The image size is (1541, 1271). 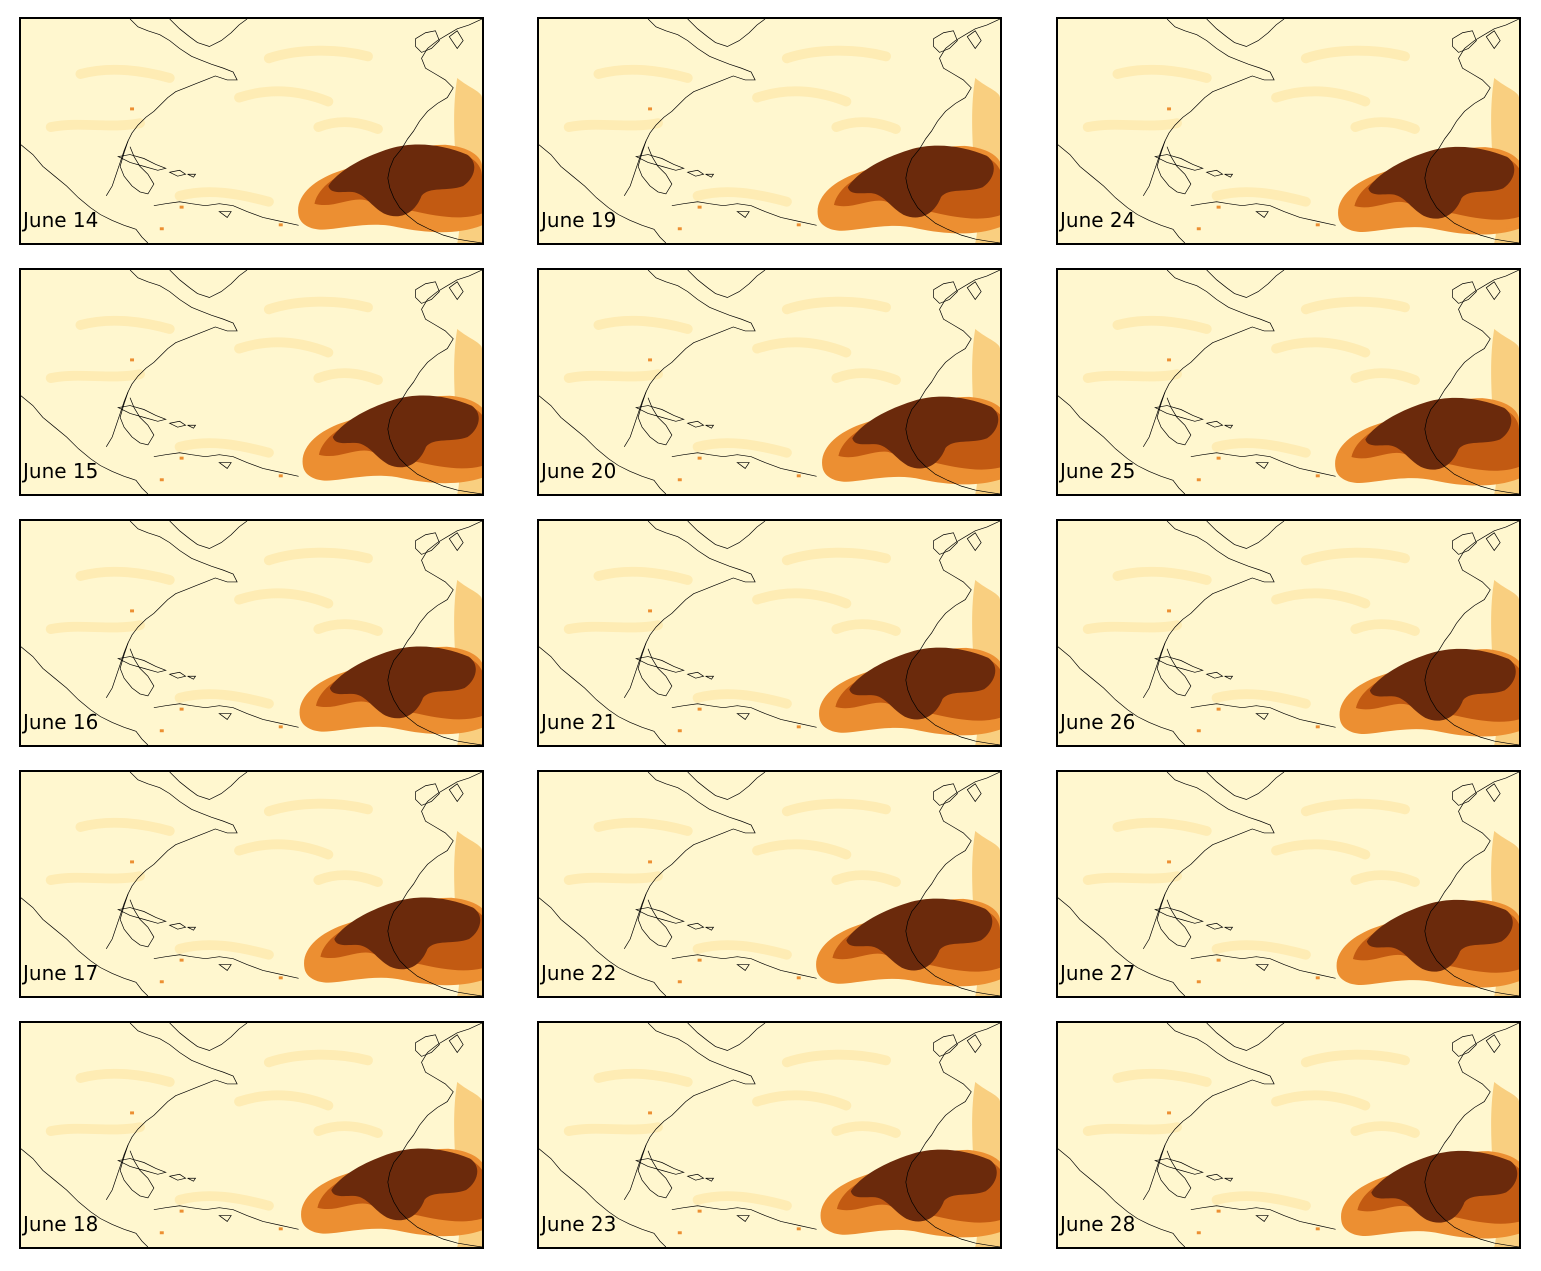 I want to click on panel-date-label: June 17, so click(x=61, y=973).